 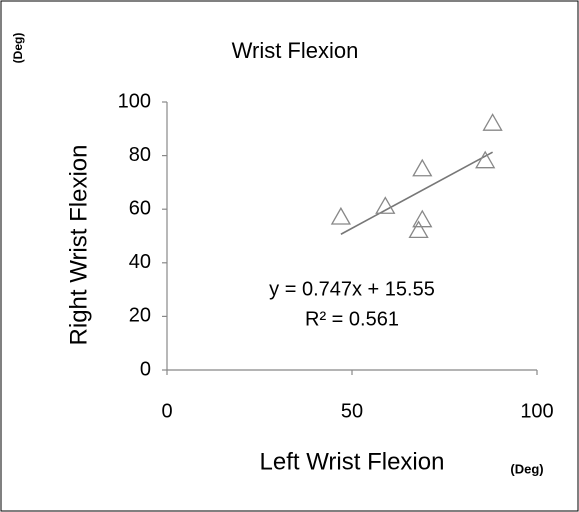 I want to click on y-tick-label: 40, so click(x=140, y=262).